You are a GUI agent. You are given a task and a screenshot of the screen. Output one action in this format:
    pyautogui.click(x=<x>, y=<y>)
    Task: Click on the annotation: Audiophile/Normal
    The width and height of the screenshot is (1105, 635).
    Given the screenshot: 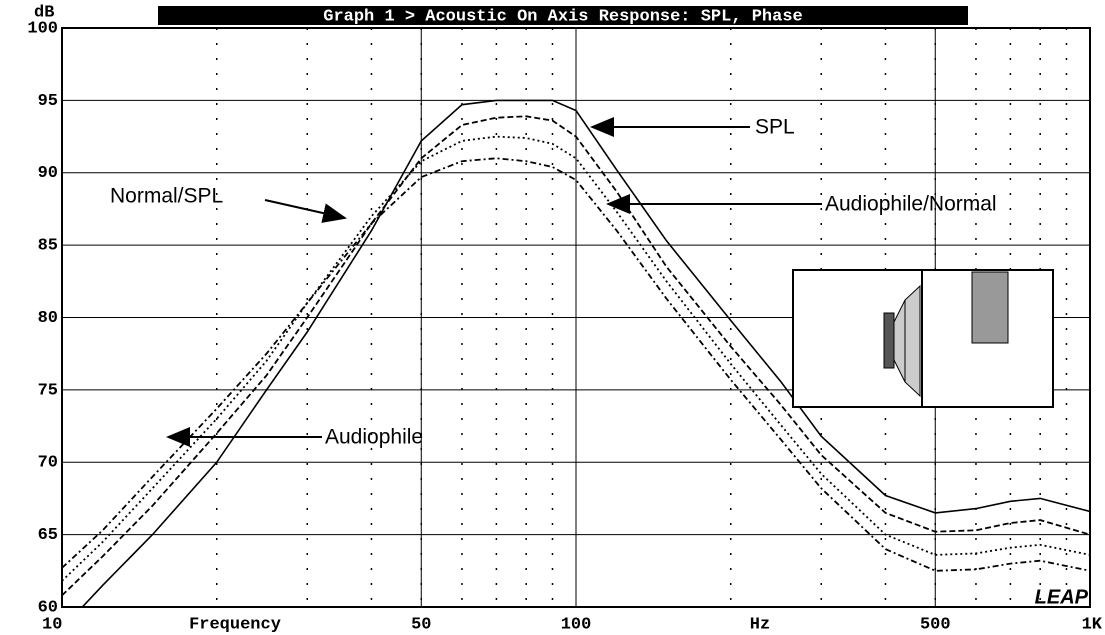 What is the action you would take?
    pyautogui.click(x=911, y=204)
    